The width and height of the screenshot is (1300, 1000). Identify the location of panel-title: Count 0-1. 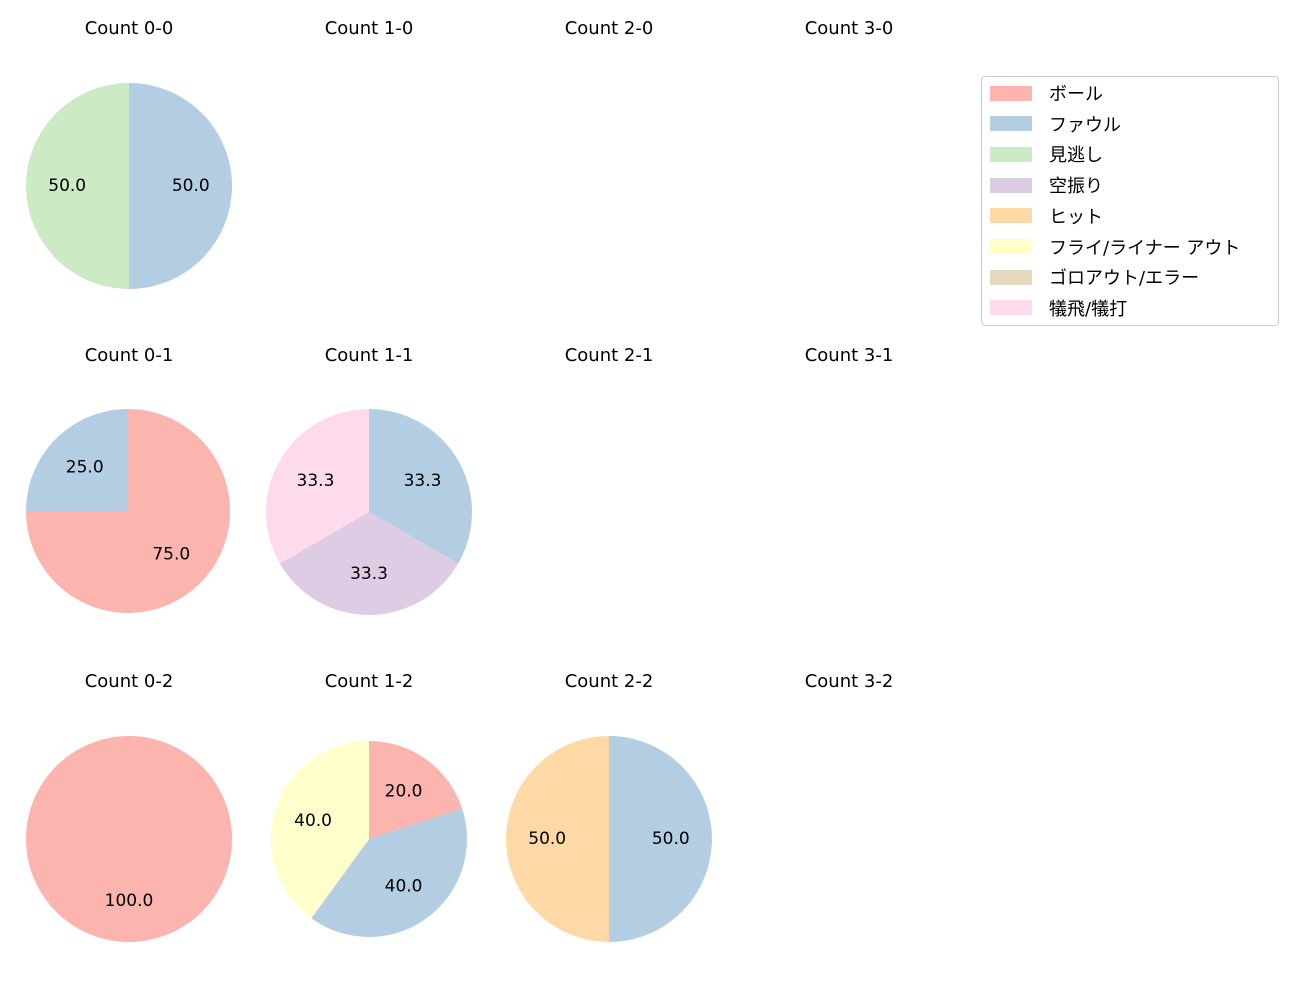
(129, 355).